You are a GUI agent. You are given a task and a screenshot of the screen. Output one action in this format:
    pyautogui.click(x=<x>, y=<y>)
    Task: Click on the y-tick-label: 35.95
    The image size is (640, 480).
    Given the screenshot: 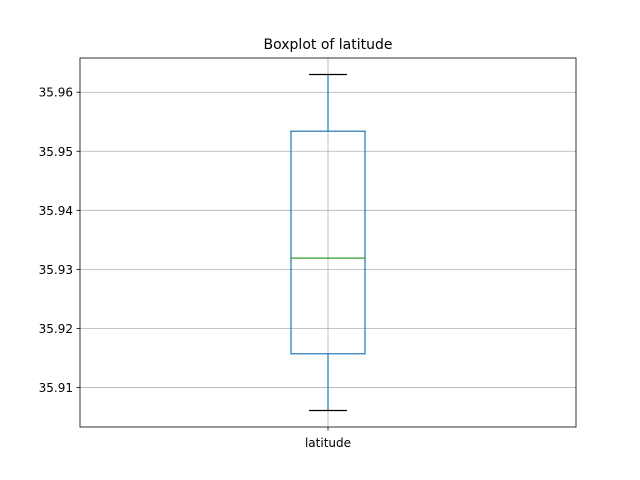 What is the action you would take?
    pyautogui.click(x=56, y=152)
    